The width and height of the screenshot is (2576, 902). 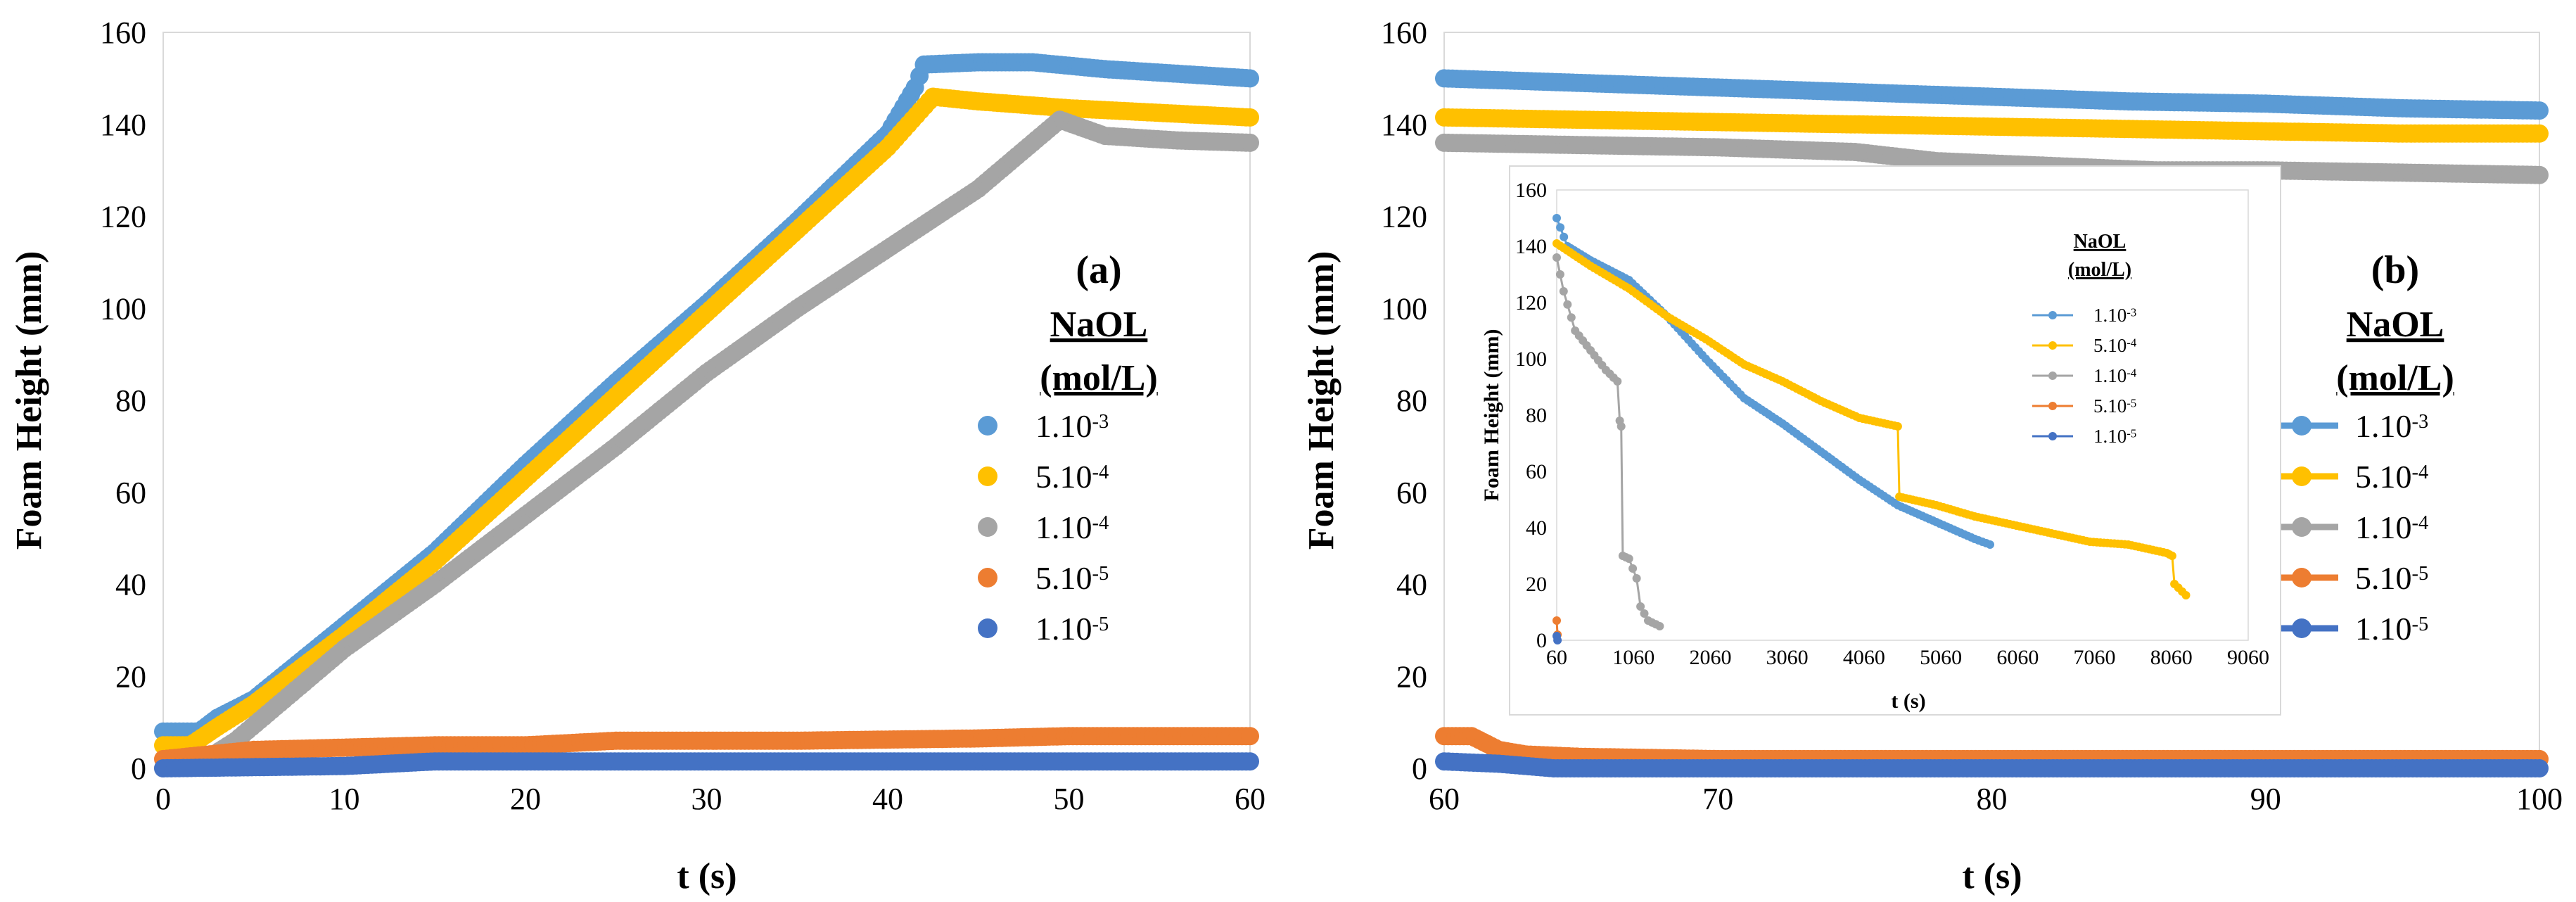 I want to click on b-inset-x-tick-label: 60, so click(x=1556, y=657).